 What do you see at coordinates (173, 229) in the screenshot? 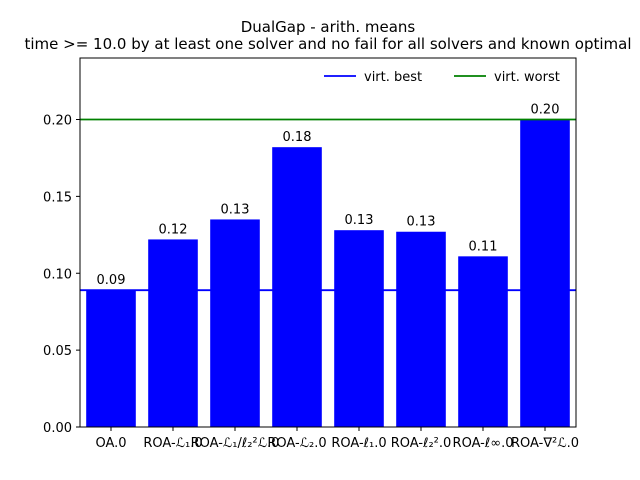
I see `data-label: 0.12` at bounding box center [173, 229].